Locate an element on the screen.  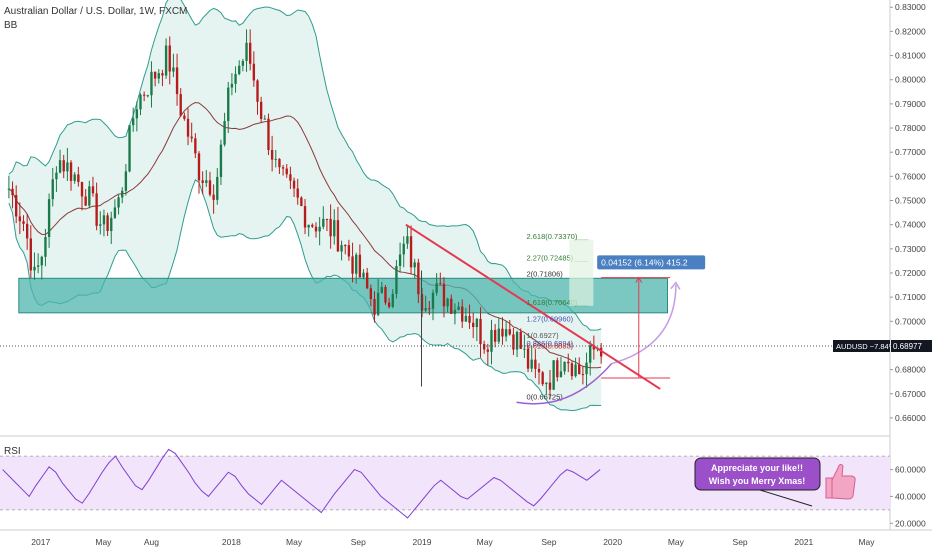
projection-curve is located at coordinates (644, 325).